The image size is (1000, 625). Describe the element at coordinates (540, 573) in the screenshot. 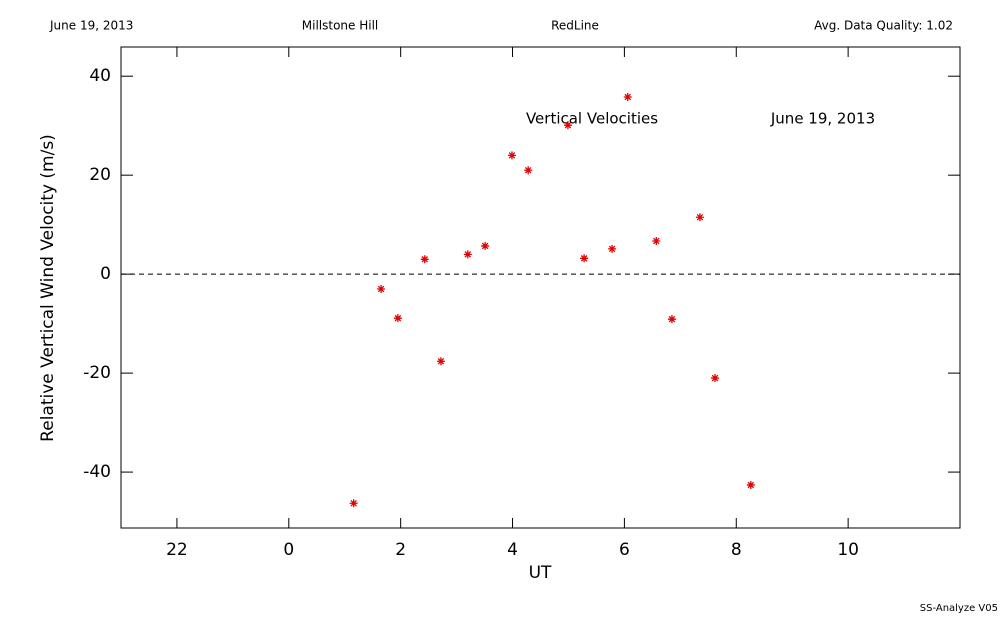

I see `x-axis-label: UT` at that location.